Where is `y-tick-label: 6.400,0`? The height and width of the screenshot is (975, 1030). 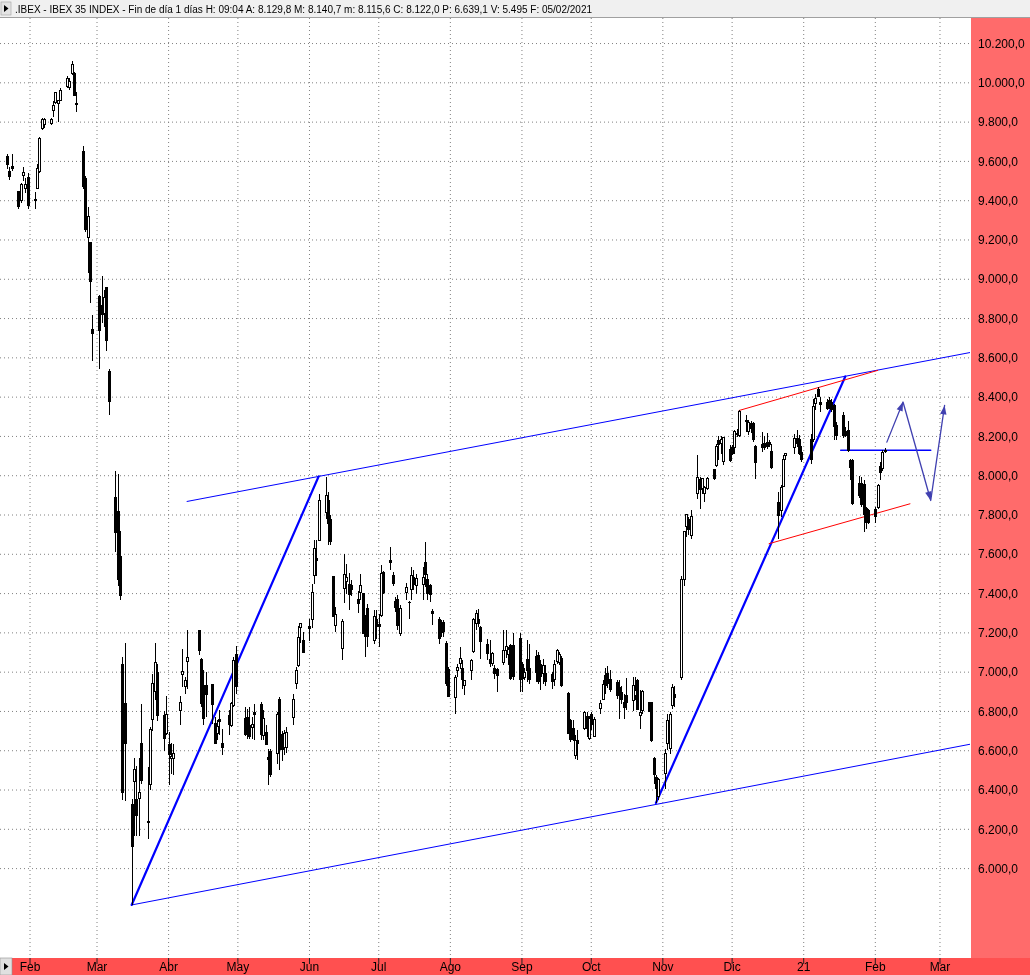
y-tick-label: 6.400,0 is located at coordinates (998, 790).